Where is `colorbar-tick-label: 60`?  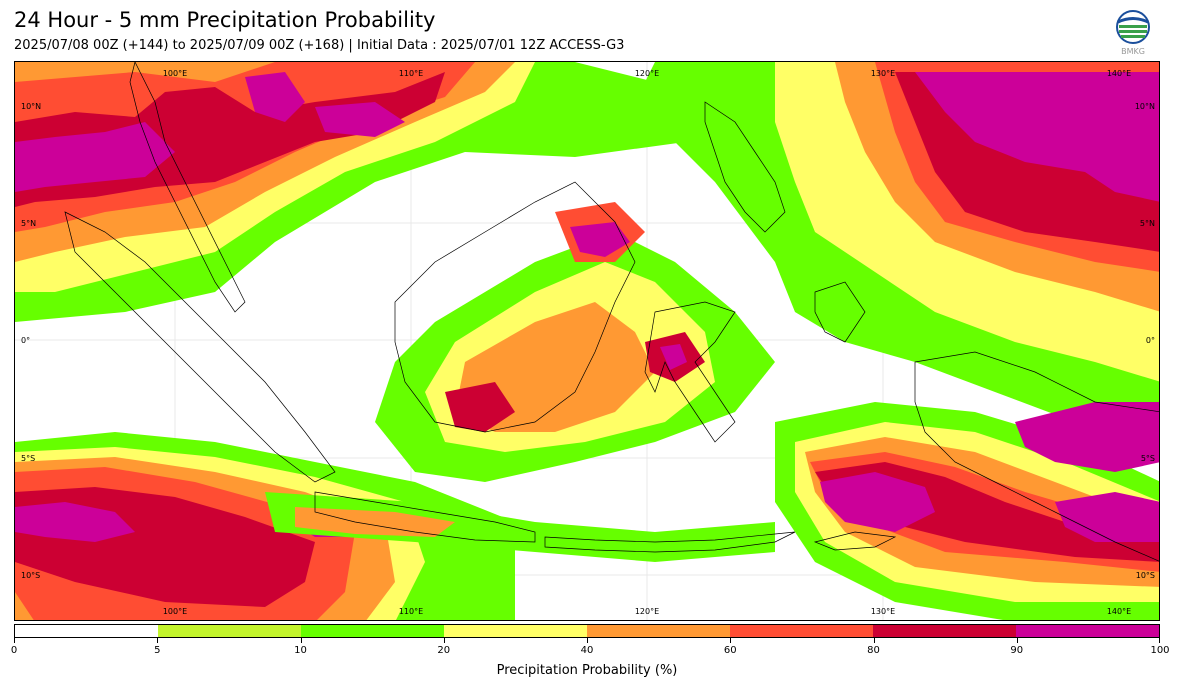 colorbar-tick-label: 60 is located at coordinates (730, 650).